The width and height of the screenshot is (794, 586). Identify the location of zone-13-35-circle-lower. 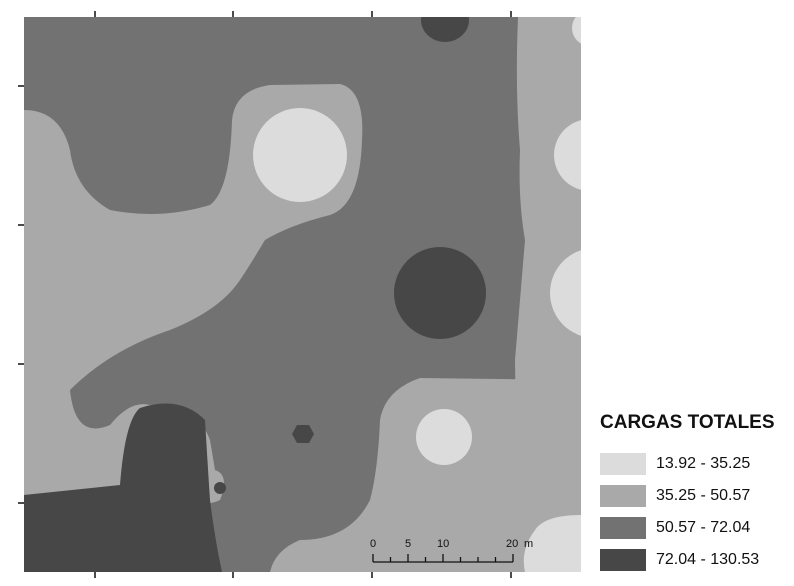
(444, 437).